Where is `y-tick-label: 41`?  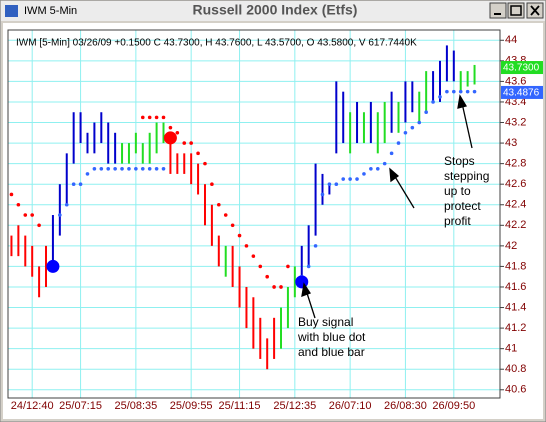
y-tick-label: 41 is located at coordinates (511, 349).